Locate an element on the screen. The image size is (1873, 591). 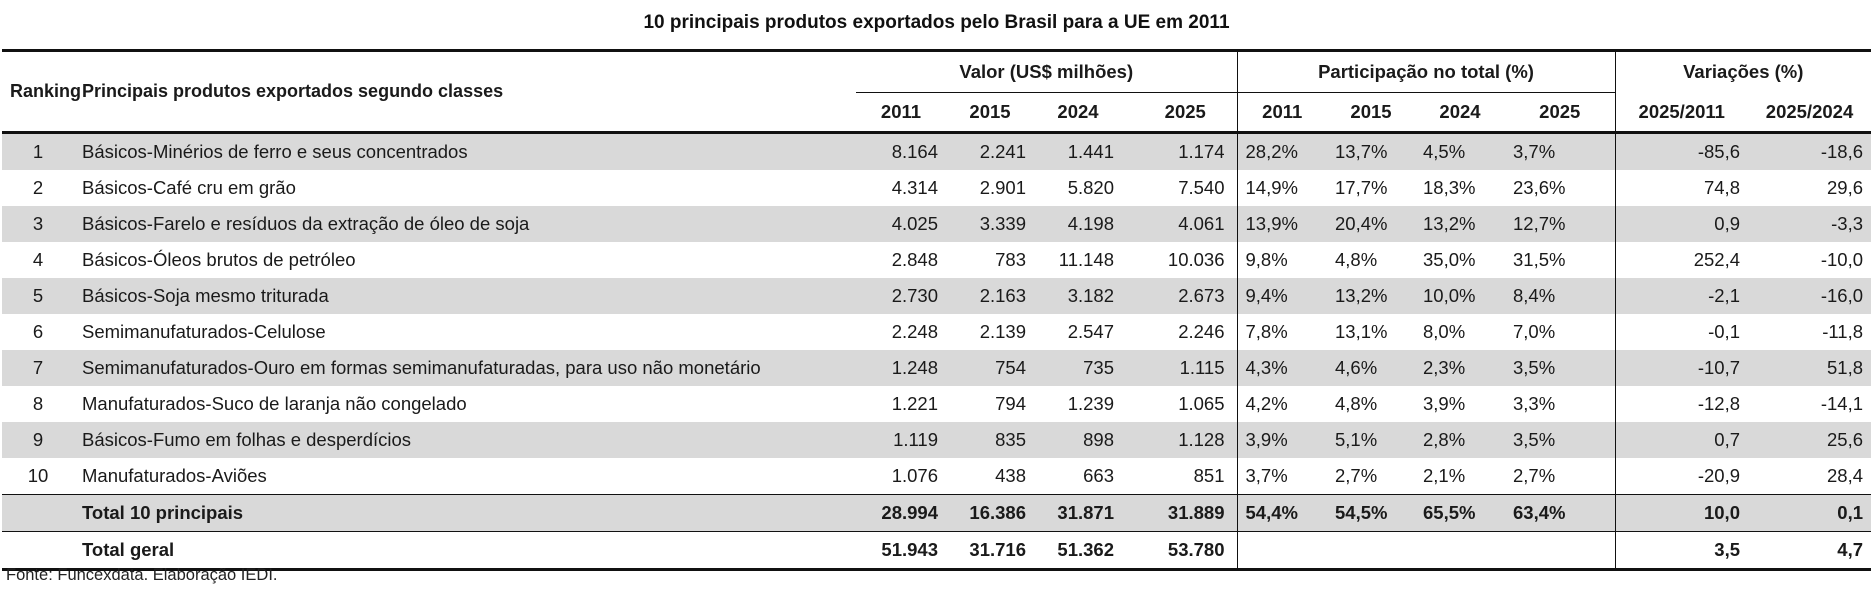
participacao-cell: 17,7% is located at coordinates (1361, 187).